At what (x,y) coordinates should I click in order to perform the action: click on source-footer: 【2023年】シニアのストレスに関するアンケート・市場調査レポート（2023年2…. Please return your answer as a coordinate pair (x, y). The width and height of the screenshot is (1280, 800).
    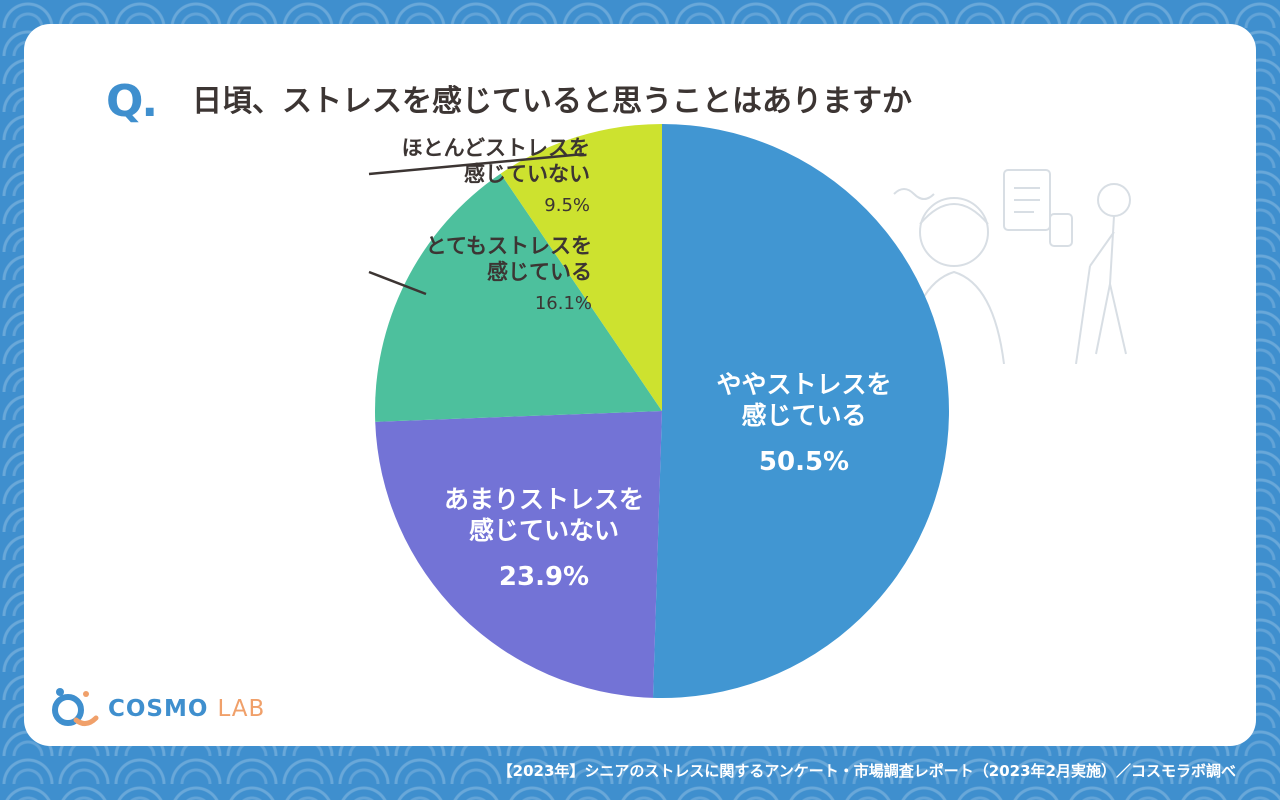
    Looking at the image, I should click on (866, 771).